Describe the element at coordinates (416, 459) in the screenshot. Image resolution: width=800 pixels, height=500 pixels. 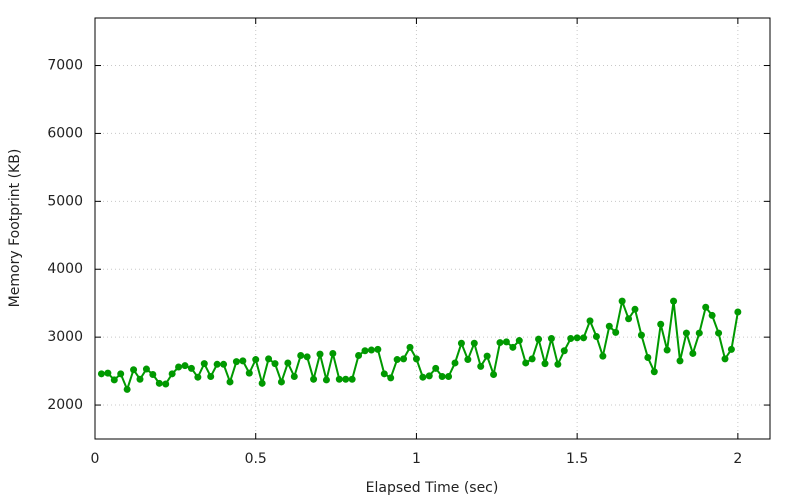
I see `x-tick-label: 1` at that location.